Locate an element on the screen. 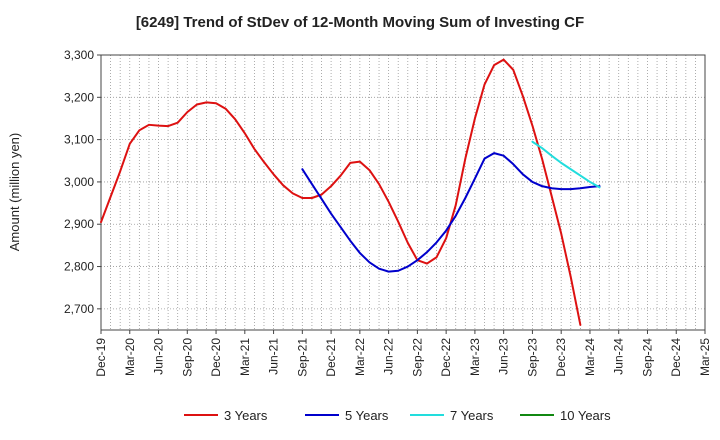  y-tick-label: 3,200 is located at coordinates (79, 97).